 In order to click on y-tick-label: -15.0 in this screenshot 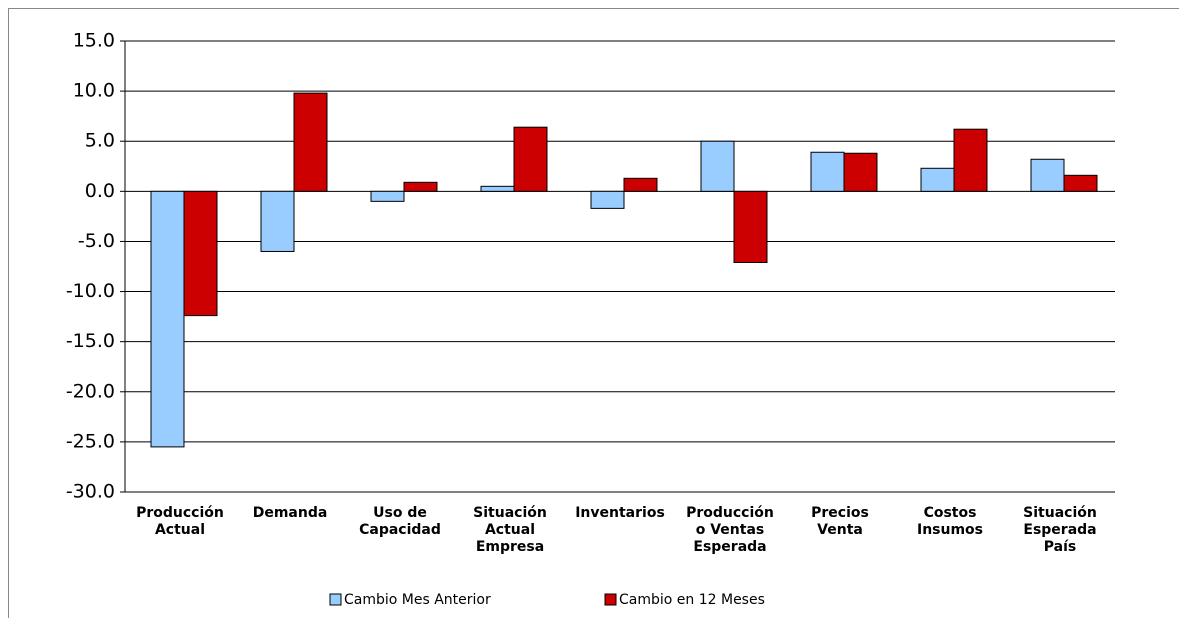, I will do `click(90, 341)`.